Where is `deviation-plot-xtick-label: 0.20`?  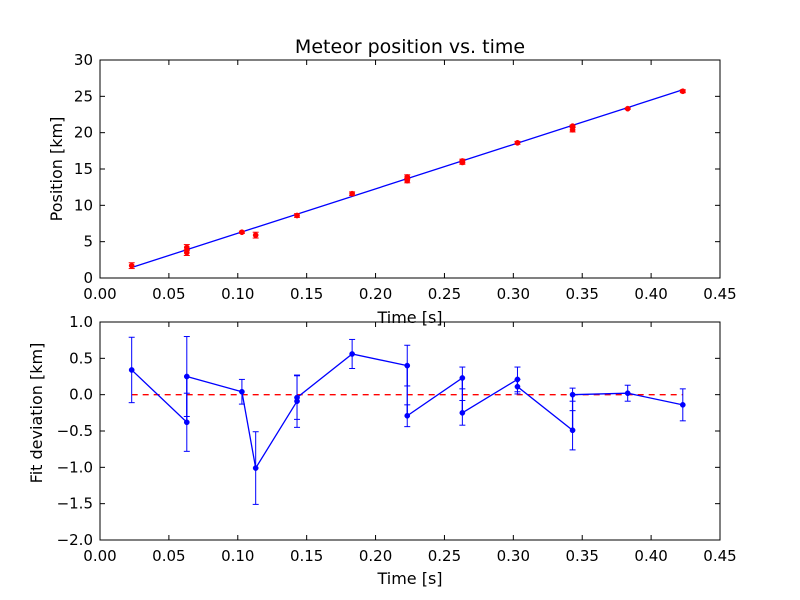 deviation-plot-xtick-label: 0.20 is located at coordinates (375, 556).